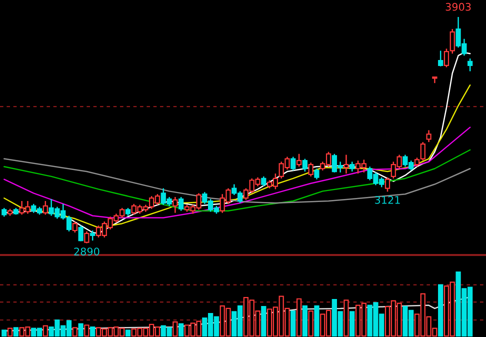  I want to click on annotation: 3903, so click(458, 6).